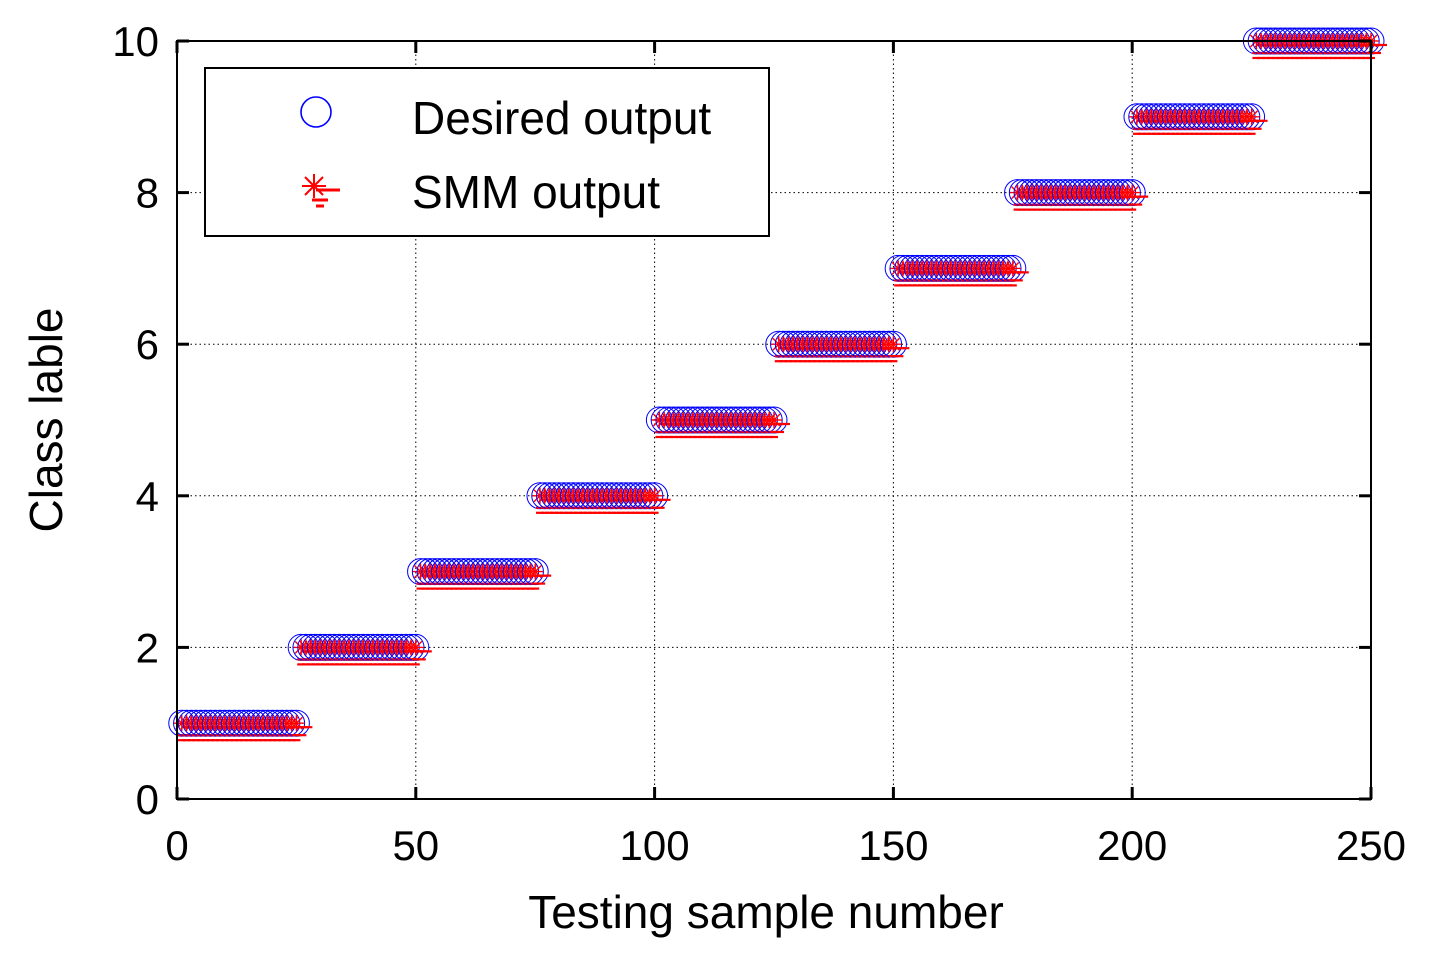 This screenshot has width=1435, height=962. What do you see at coordinates (1132, 845) in the screenshot?
I see `x-tick-label: 200` at bounding box center [1132, 845].